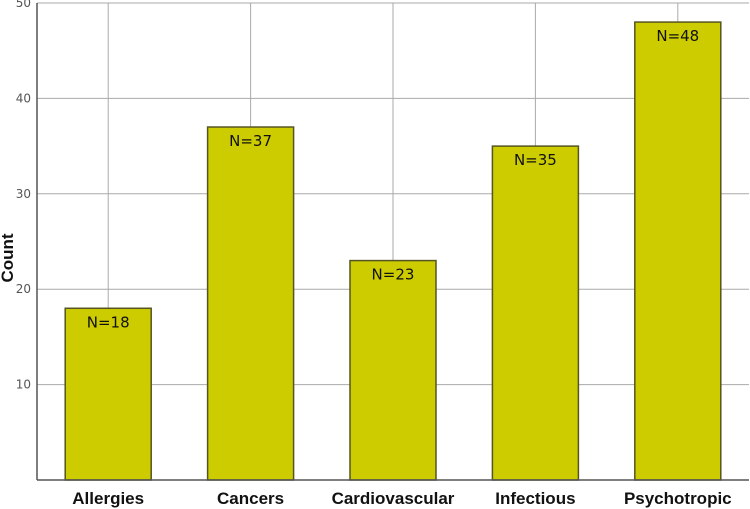 The image size is (750, 509). What do you see at coordinates (250, 303) in the screenshot?
I see `bar-cancers` at bounding box center [250, 303].